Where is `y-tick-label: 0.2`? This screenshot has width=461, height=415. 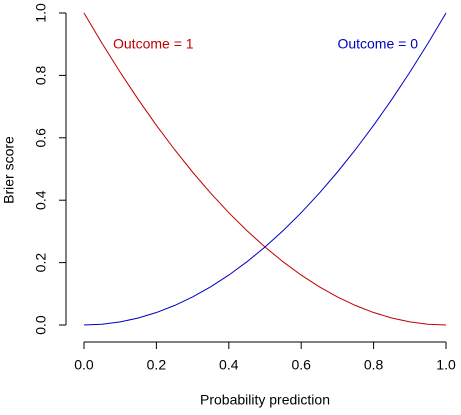
y-tick-label: 0.2 is located at coordinates (41, 263).